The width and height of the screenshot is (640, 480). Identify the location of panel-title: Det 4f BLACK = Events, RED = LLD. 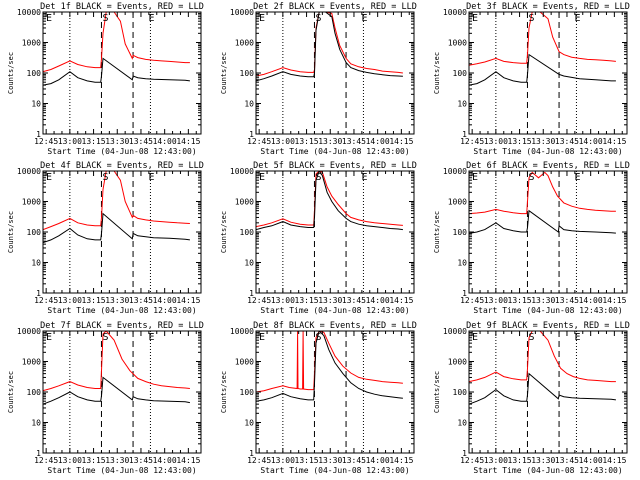
(122, 166).